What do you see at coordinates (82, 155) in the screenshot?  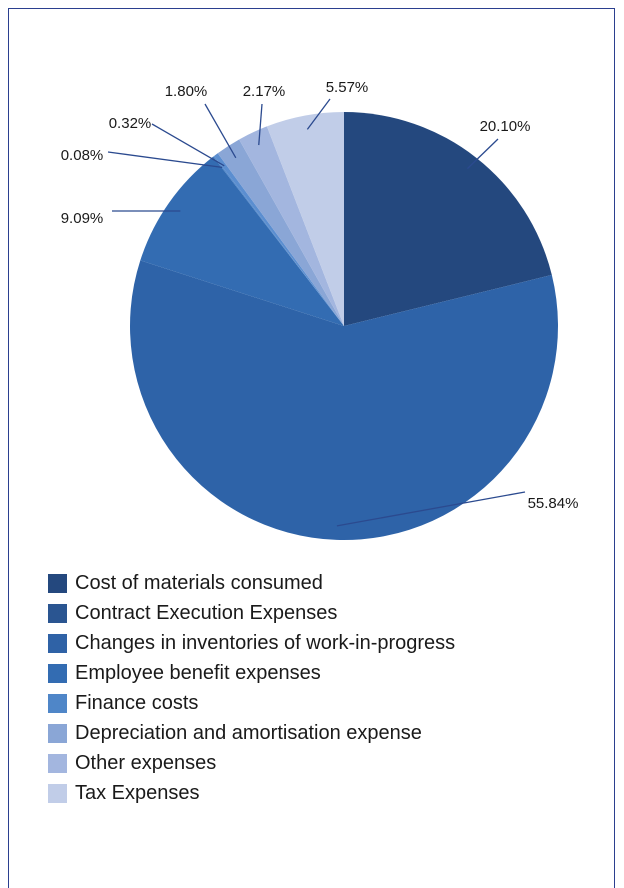 I see `slice-label-5: 0.08%` at bounding box center [82, 155].